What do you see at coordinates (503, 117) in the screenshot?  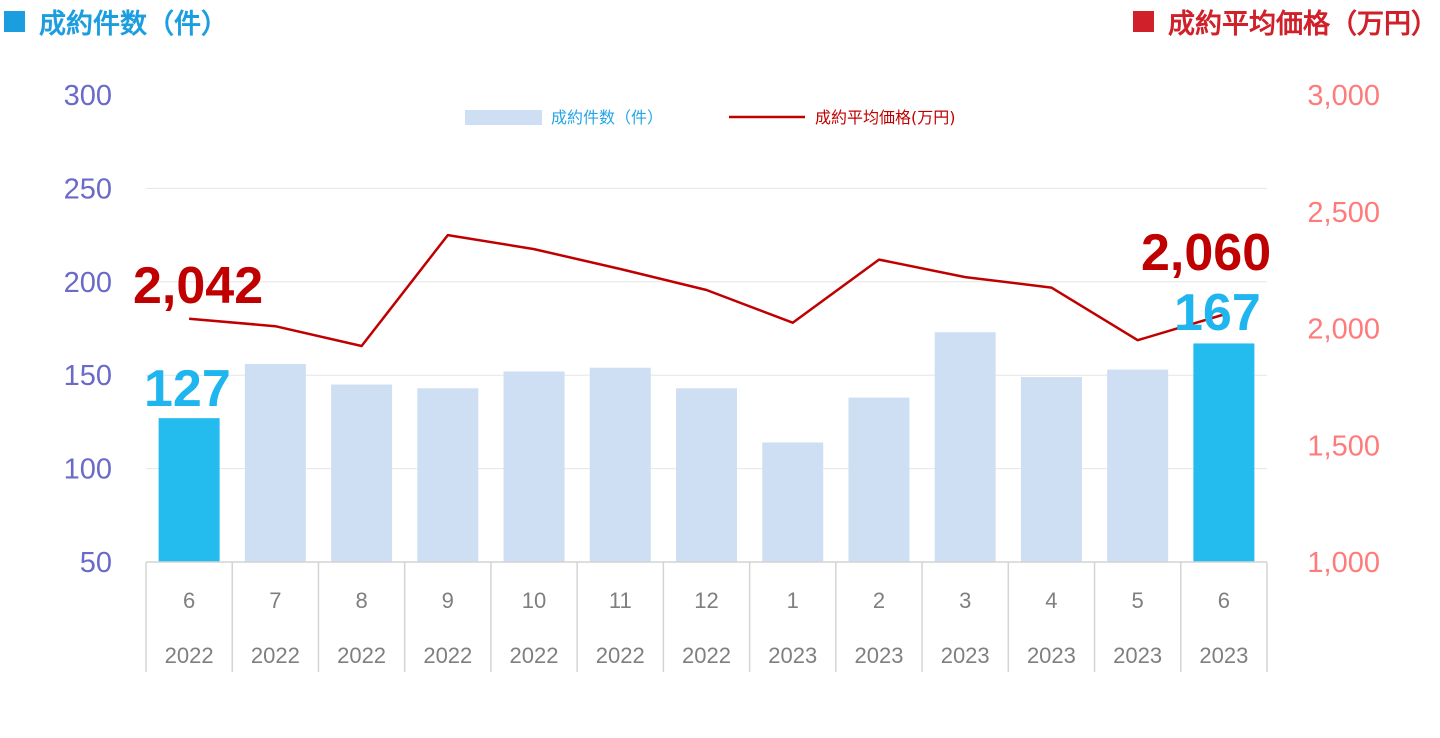 I see `legend-bar-swatch` at bounding box center [503, 117].